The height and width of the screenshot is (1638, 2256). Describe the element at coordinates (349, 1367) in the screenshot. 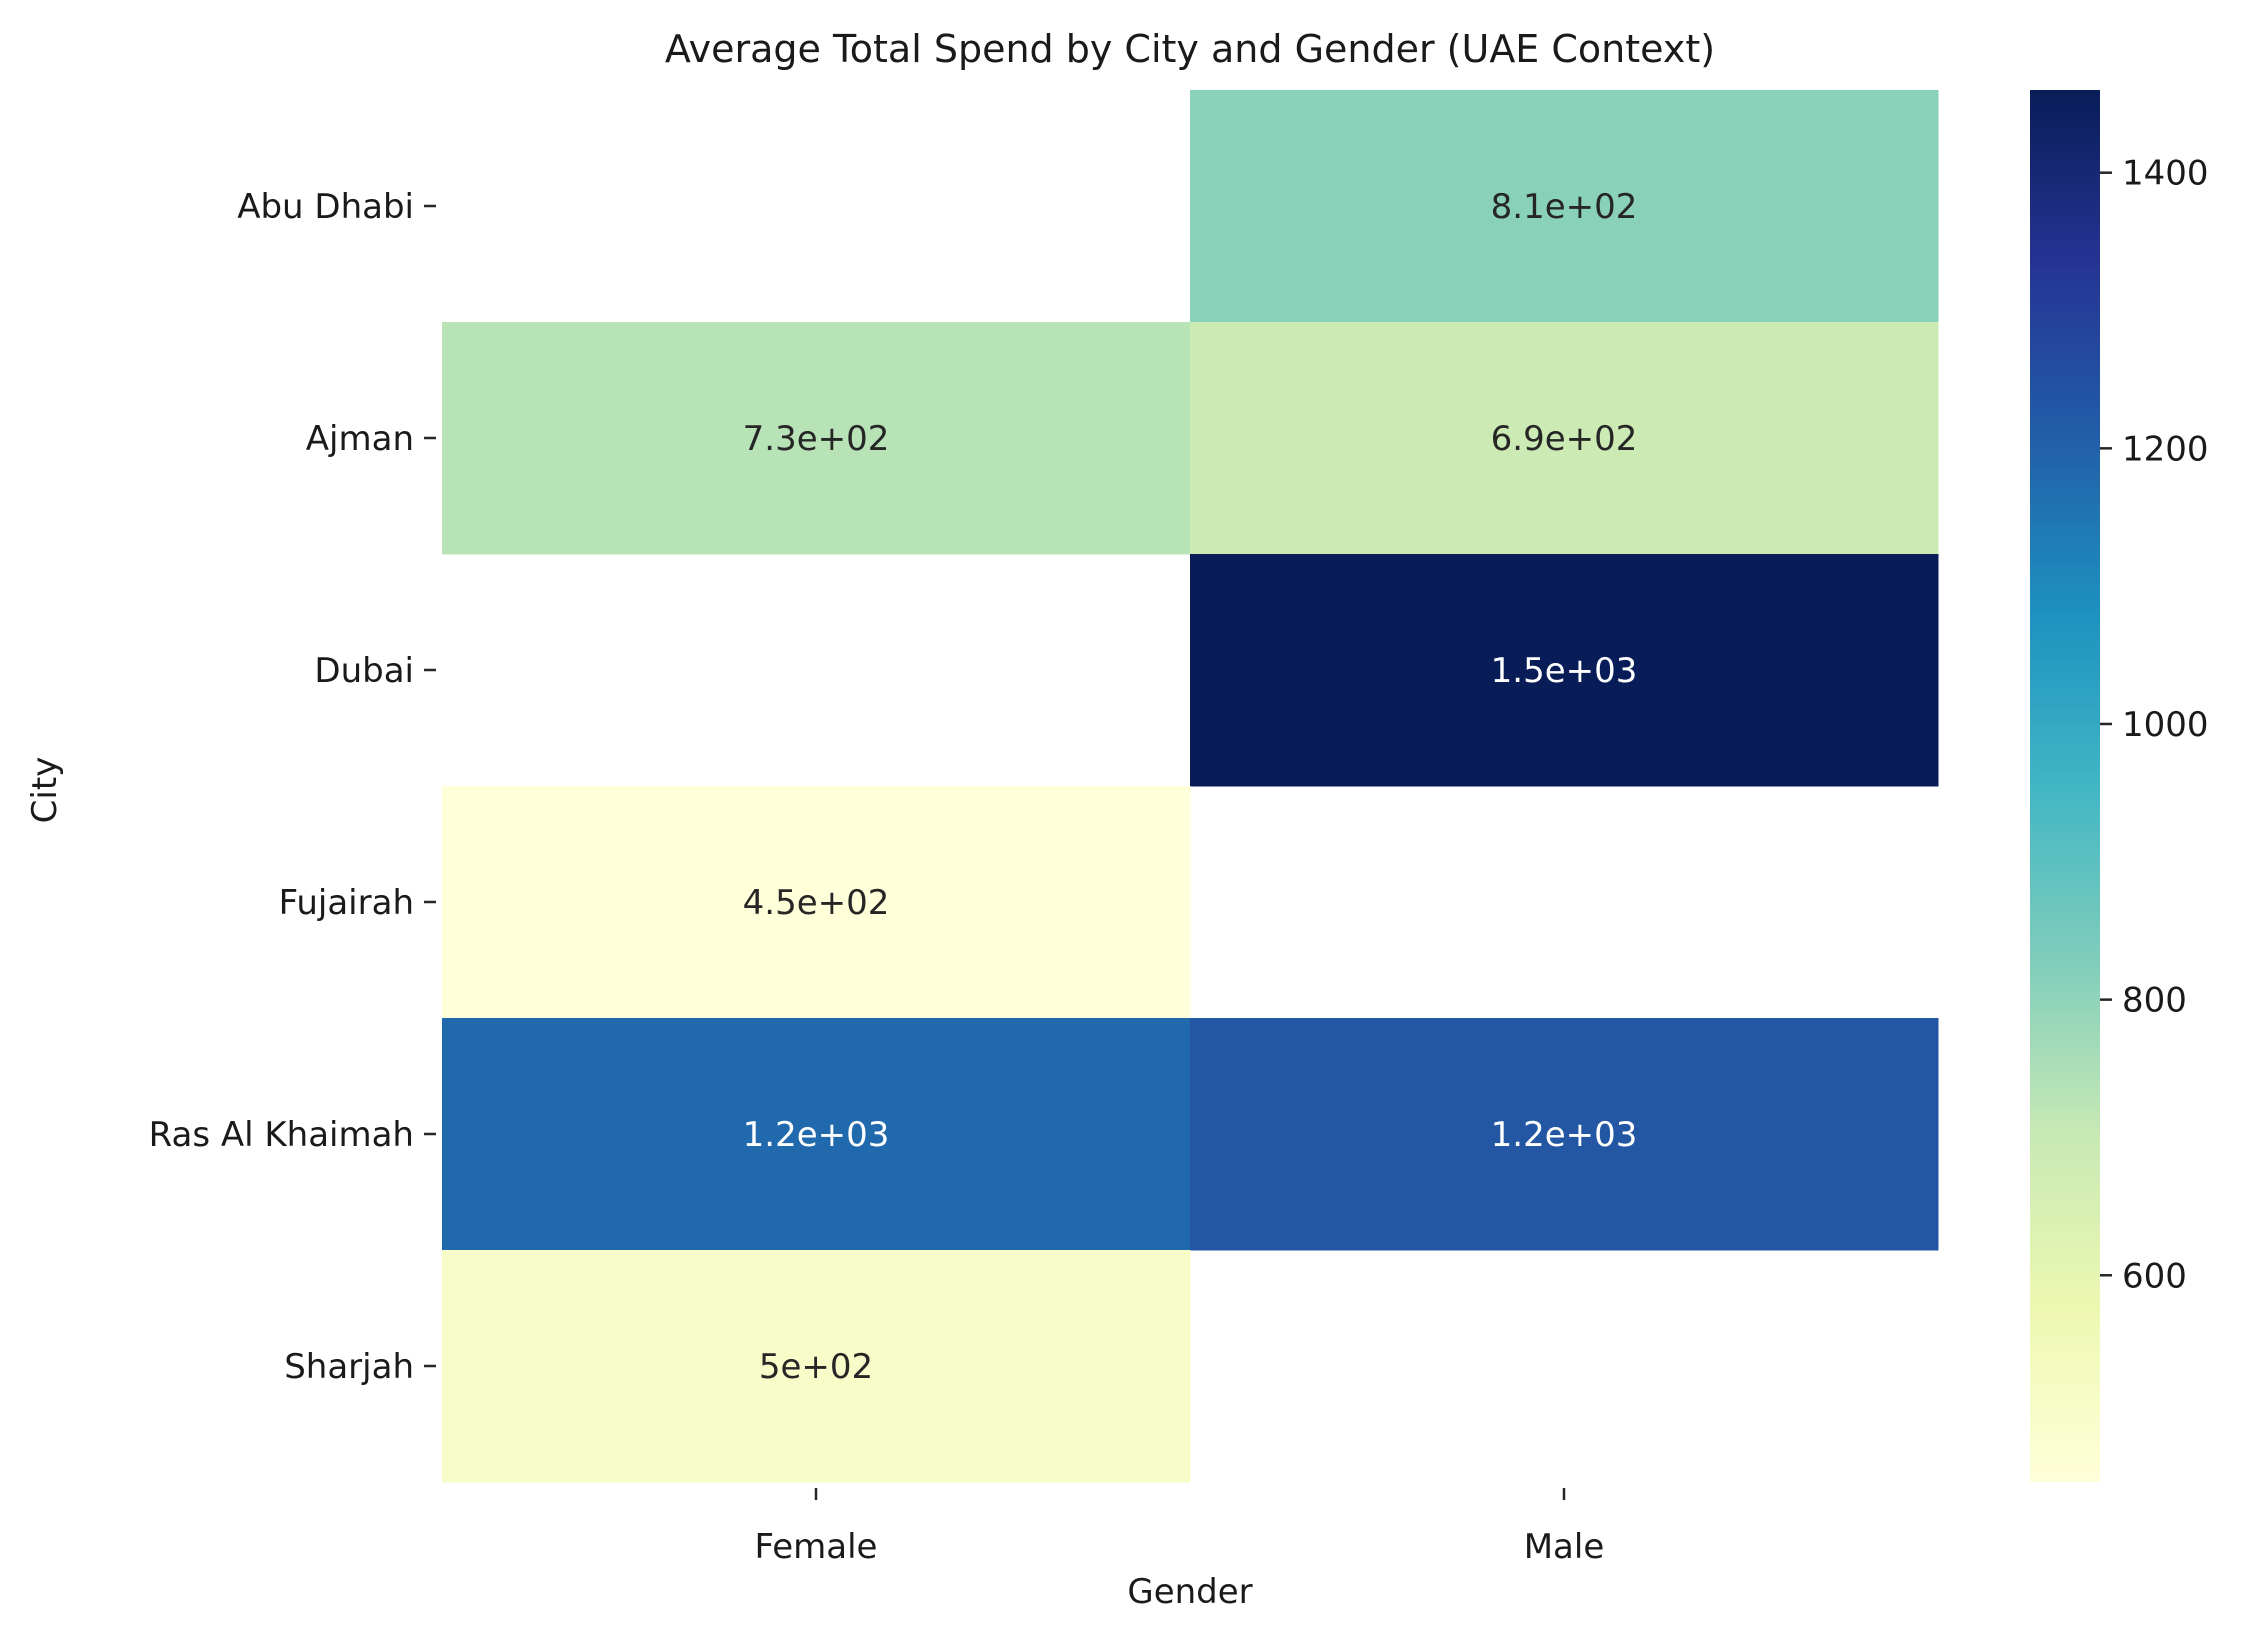

I see `y-tick-label: Sharjah` at that location.